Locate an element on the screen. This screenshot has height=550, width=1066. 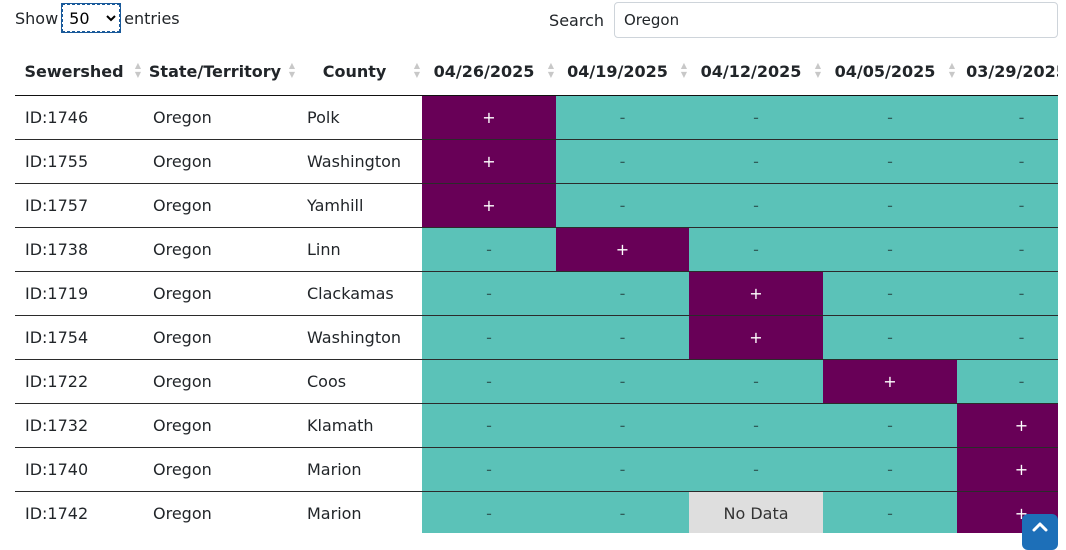
column-header: 04/19/2025 ▲ ▼ is located at coordinates (622, 72).